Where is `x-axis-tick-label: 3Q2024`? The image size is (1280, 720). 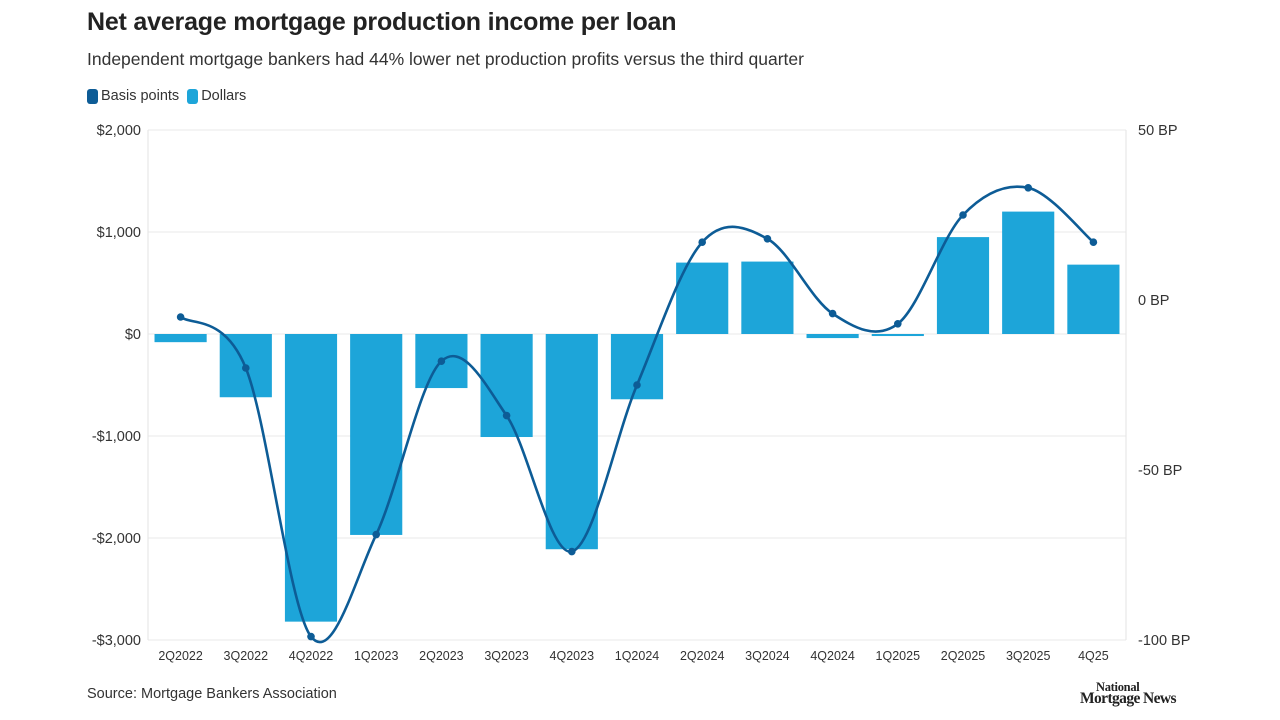 x-axis-tick-label: 3Q2024 is located at coordinates (767, 656).